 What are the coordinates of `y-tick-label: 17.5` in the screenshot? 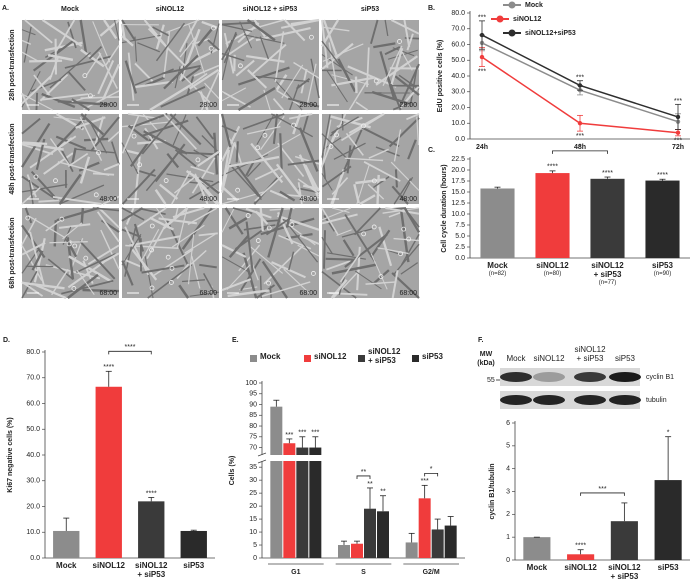 It's located at (458, 181).